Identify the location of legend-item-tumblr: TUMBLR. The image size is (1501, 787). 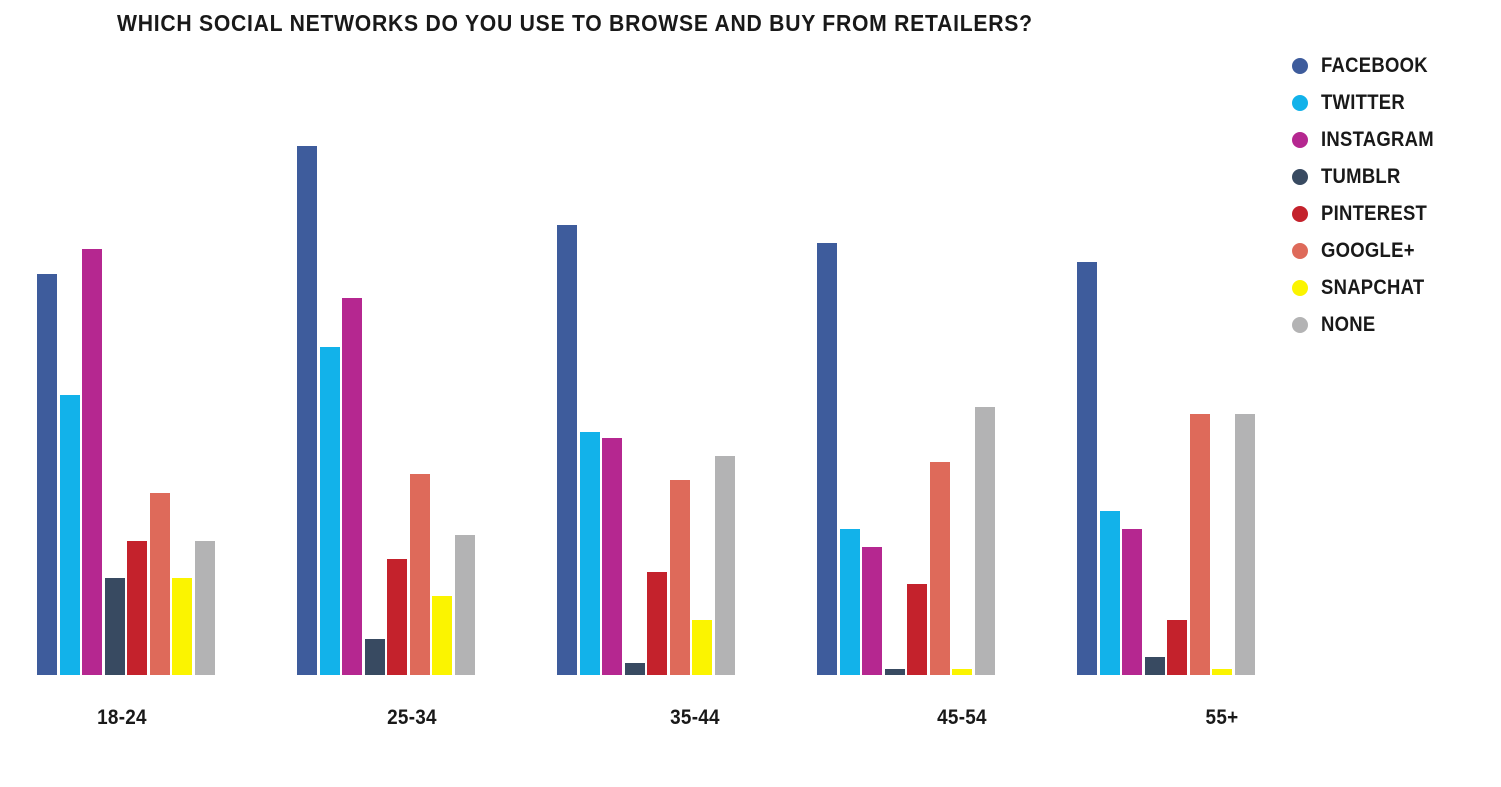
(1370, 176).